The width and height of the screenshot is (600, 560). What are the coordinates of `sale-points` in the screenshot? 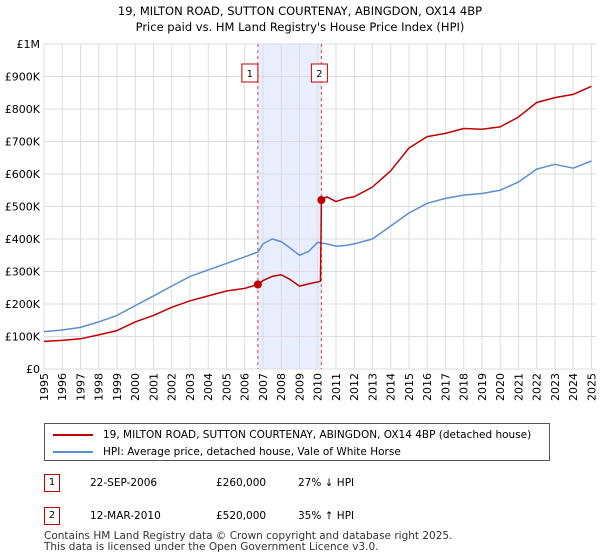 It's located at (289, 242).